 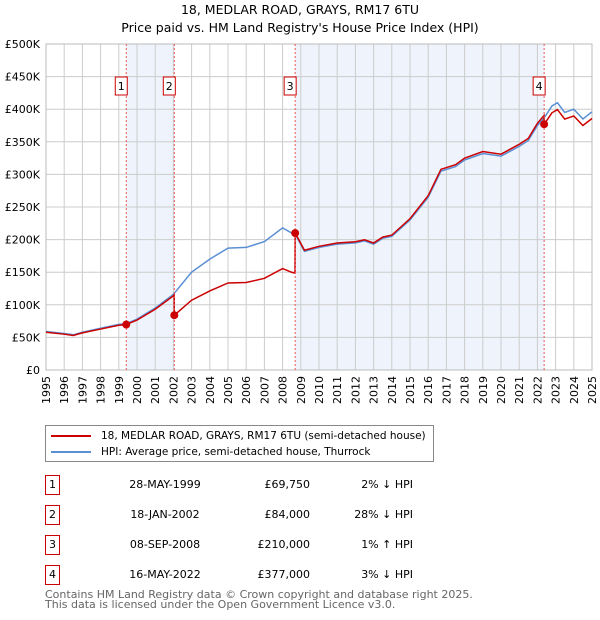 I want to click on sale-label: 1, so click(x=121, y=86).